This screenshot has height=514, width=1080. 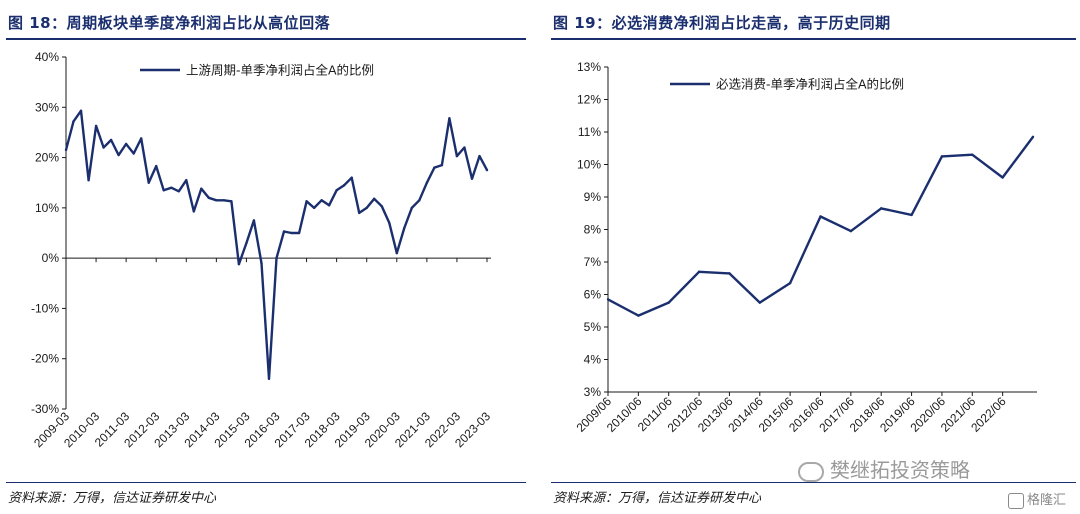 I want to click on y-tick-label: 8%, so click(x=593, y=230).